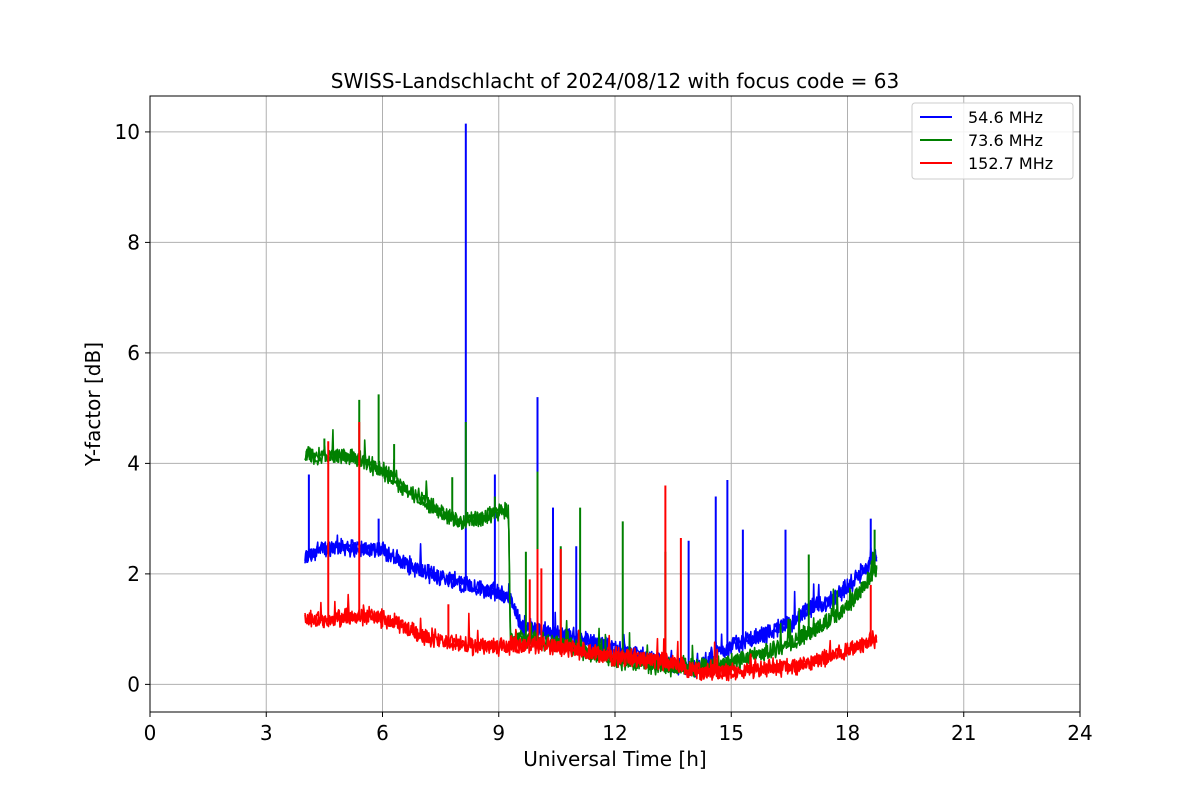  Describe the element at coordinates (591, 606) in the screenshot. I see `series-line` at that location.